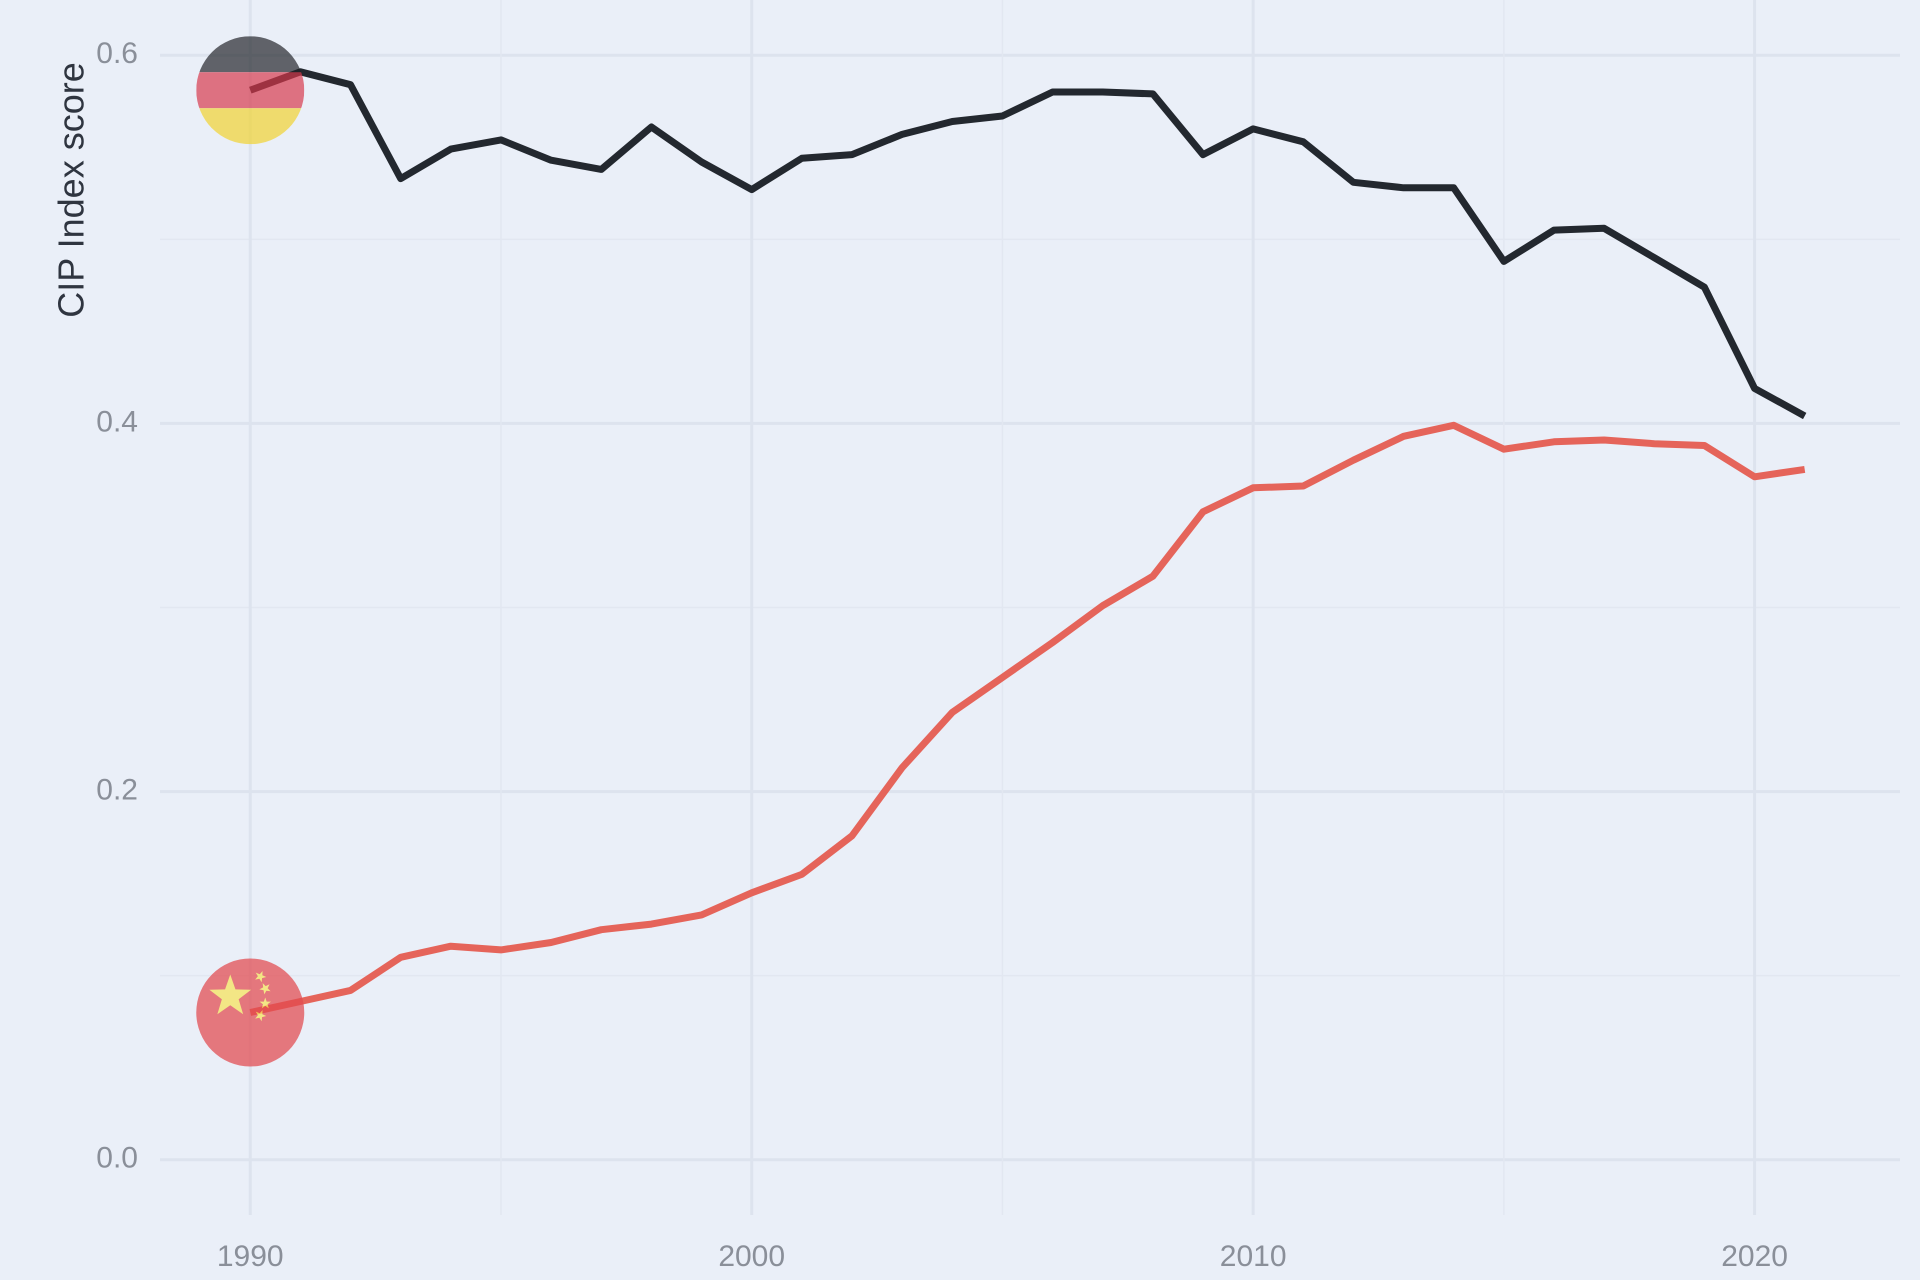  Describe the element at coordinates (117, 1158) in the screenshot. I see `y-tick-label: 0.0` at that location.